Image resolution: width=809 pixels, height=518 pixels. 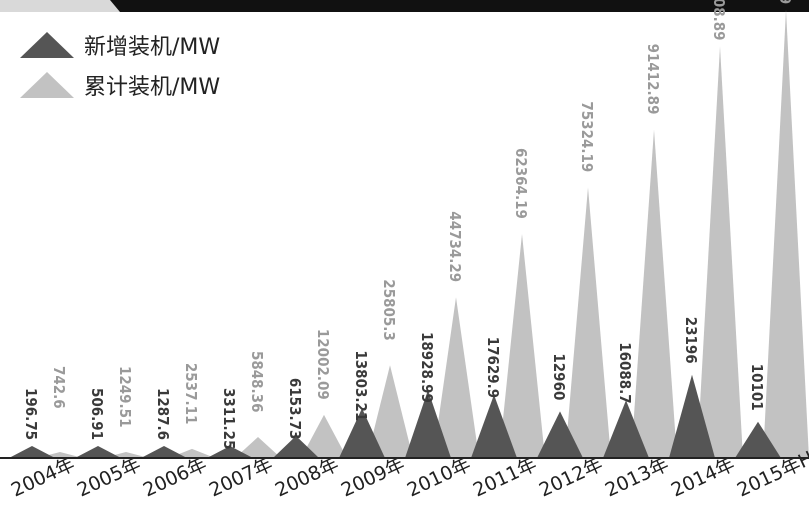 I want to click on x-tick-2: 2006年, so click(x=175, y=477).